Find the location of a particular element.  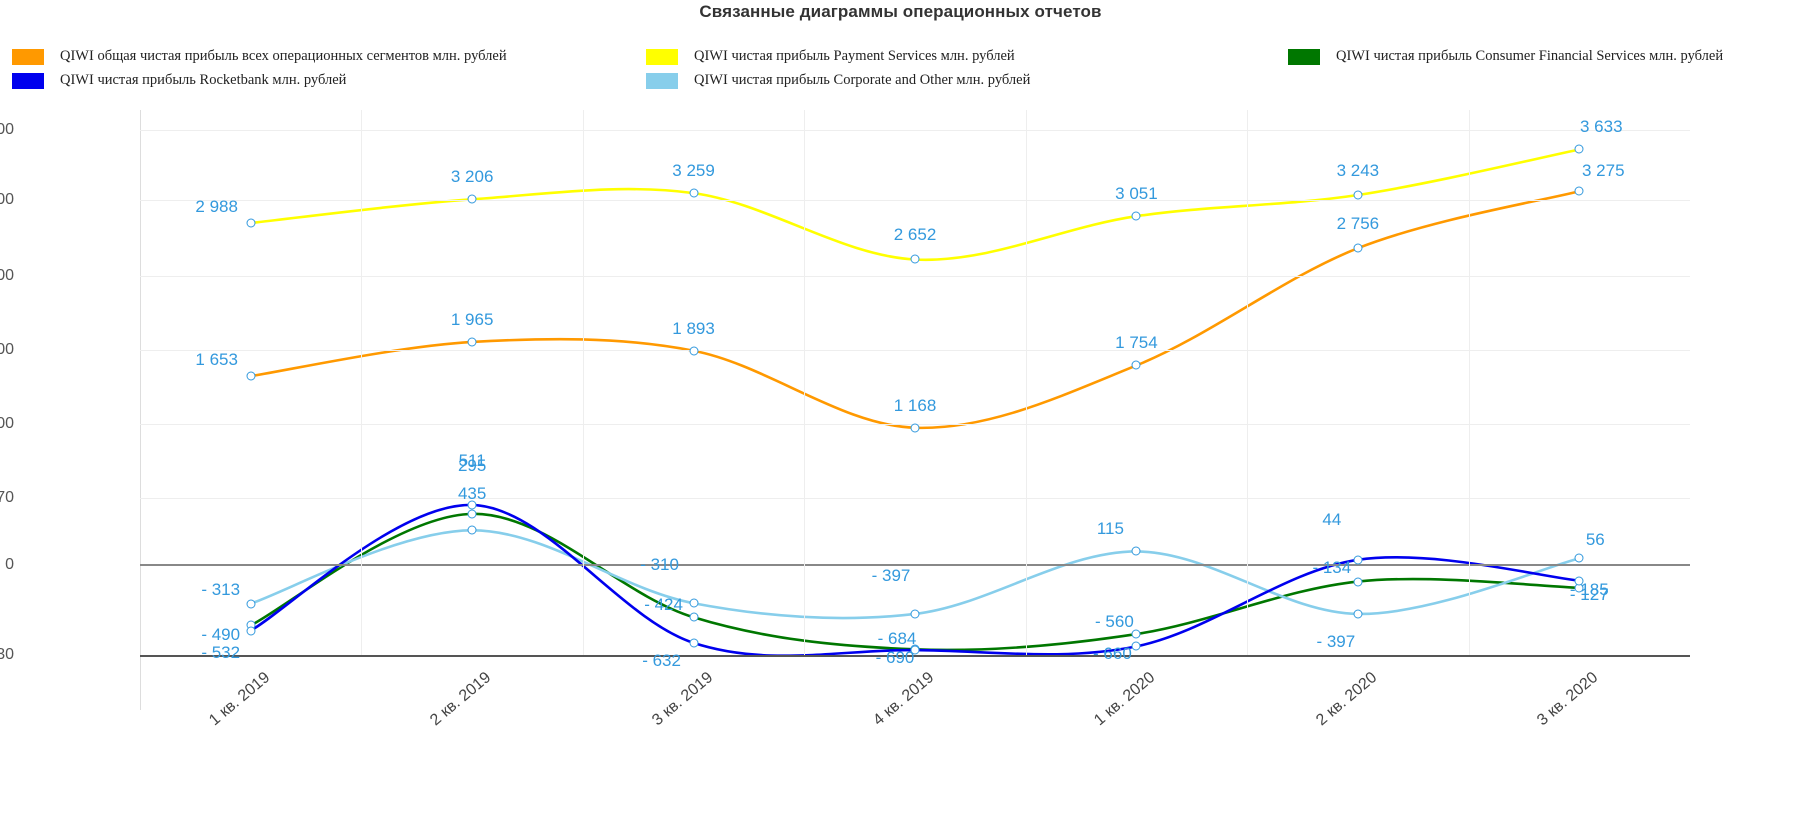

y-axis-line is located at coordinates (140, 410).